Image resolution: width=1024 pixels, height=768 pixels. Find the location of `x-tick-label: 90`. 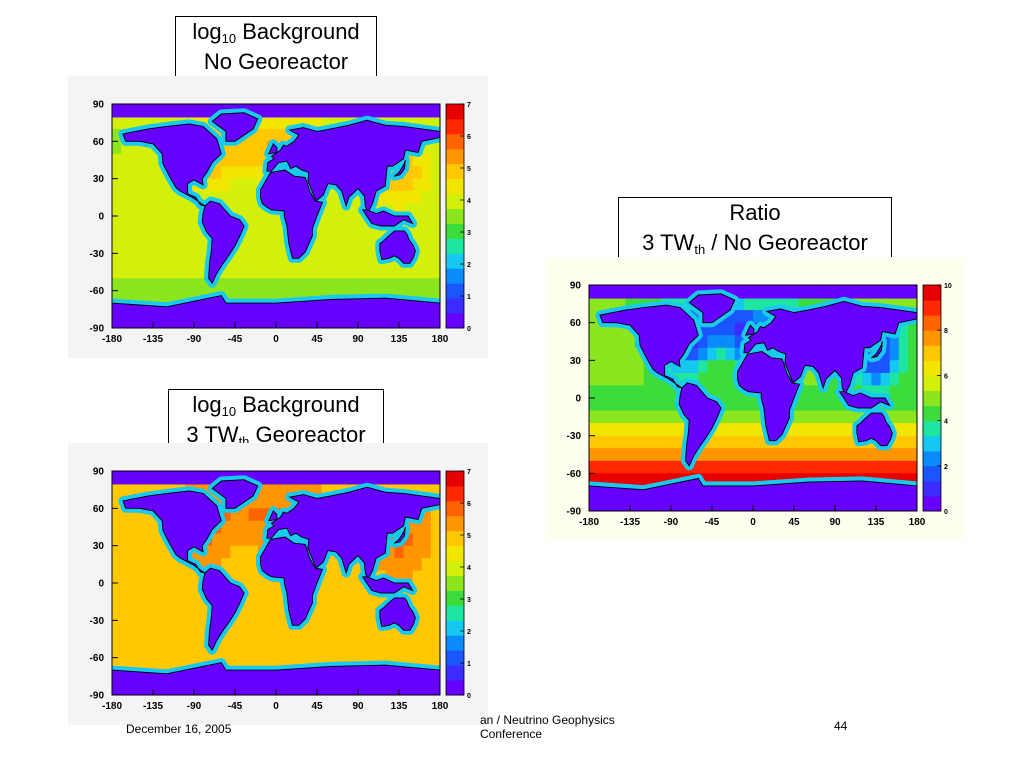

x-tick-label: 90 is located at coordinates (358, 339).